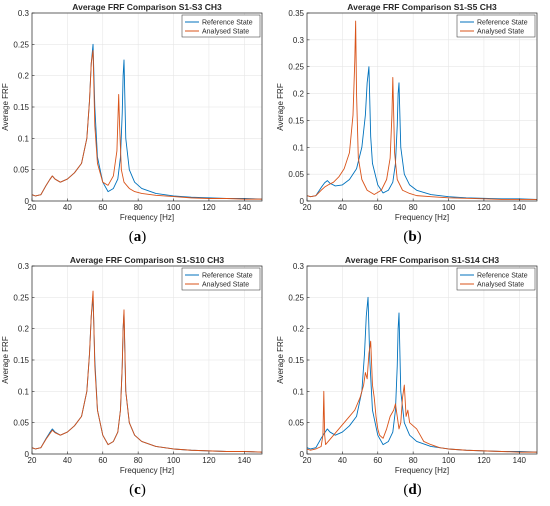 This screenshot has height=506, width=550. Describe the element at coordinates (147, 260) in the screenshot. I see `chart-title: Average FRF Comparison S1-S10 CH3` at that location.